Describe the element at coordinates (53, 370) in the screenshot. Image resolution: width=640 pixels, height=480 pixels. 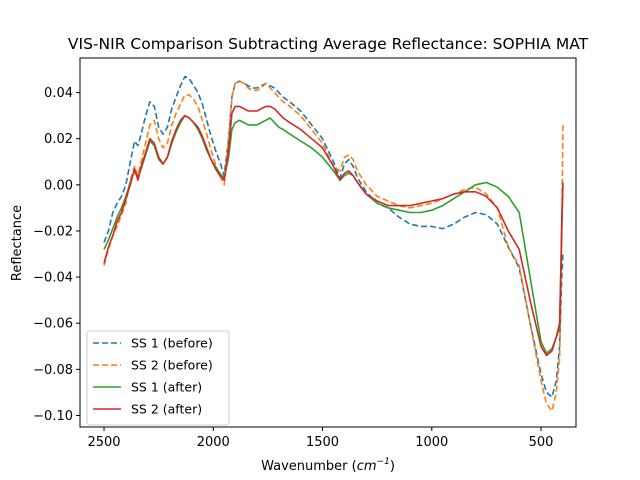
I see `y-tick-label: −0.08` at that location.